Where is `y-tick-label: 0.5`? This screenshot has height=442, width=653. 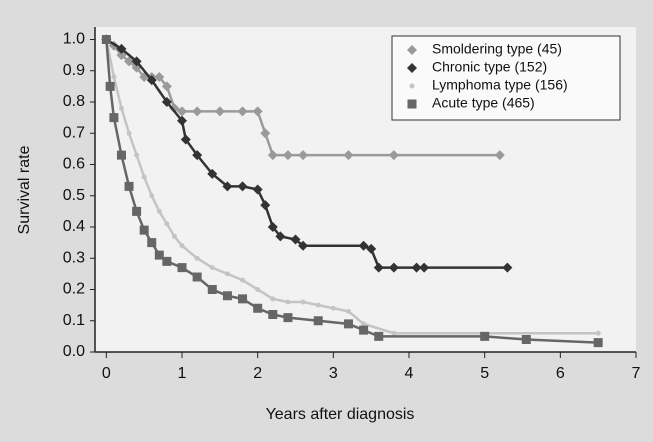 y-tick-label: 0.5 is located at coordinates (74, 195).